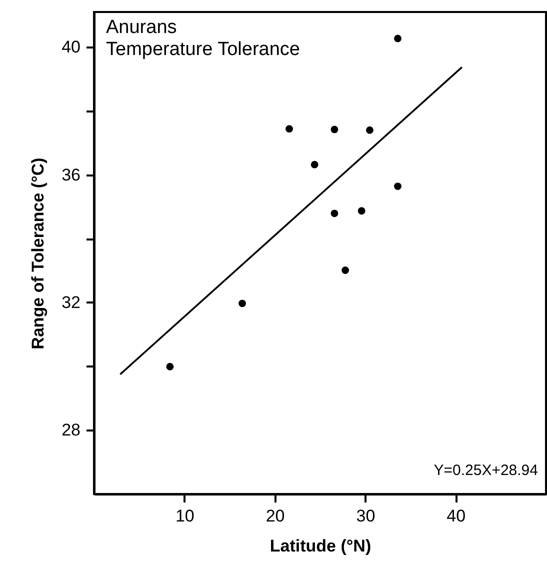 This screenshot has width=547, height=566. I want to click on x-axis-title: Latitude (°N), so click(321, 546).